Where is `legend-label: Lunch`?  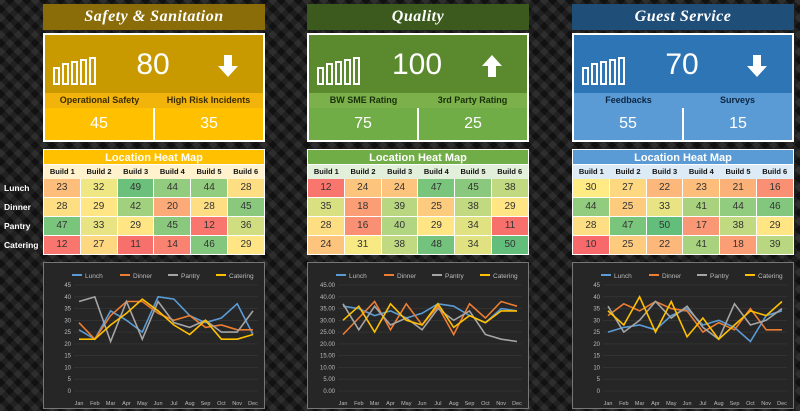 legend-label: Lunch is located at coordinates (94, 276).